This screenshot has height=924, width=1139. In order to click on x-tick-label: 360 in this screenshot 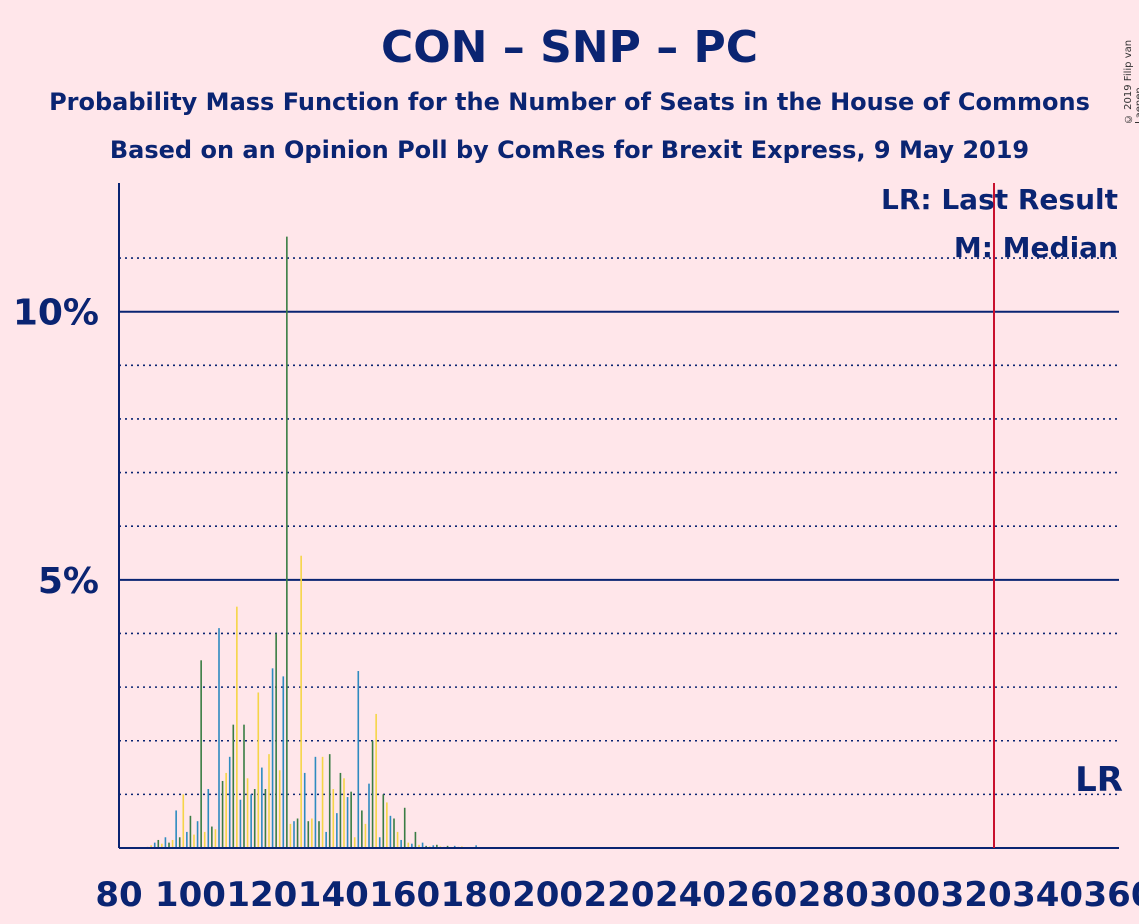, I will do `click(1111, 895)`.